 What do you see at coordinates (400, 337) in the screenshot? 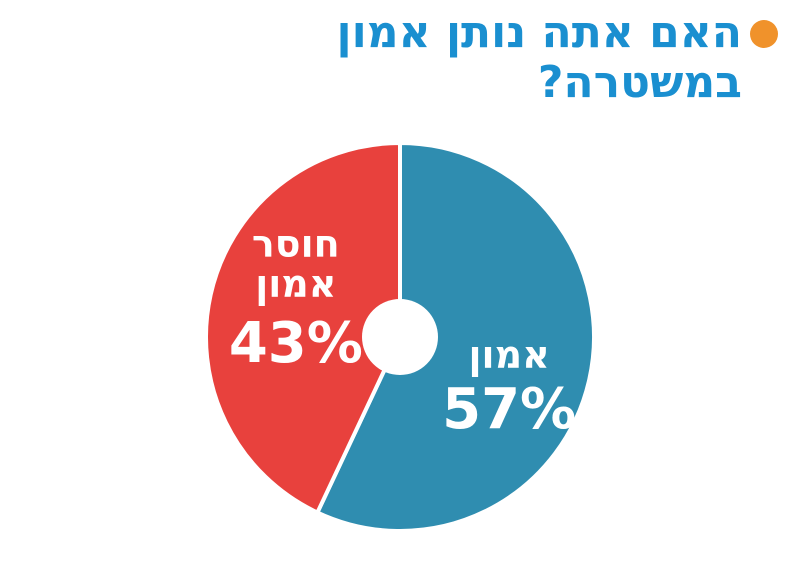
I see `donut-hole` at bounding box center [400, 337].